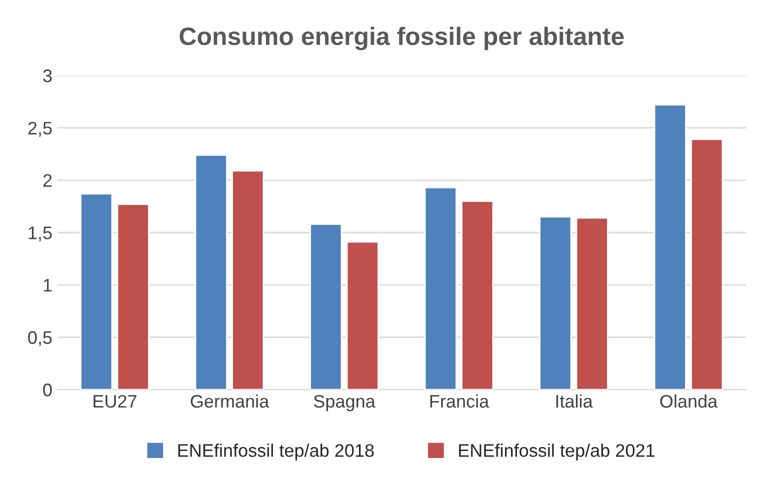  What do you see at coordinates (556, 452) in the screenshot?
I see `legend-label: ENEfinfossil tep/ab 2021` at bounding box center [556, 452].